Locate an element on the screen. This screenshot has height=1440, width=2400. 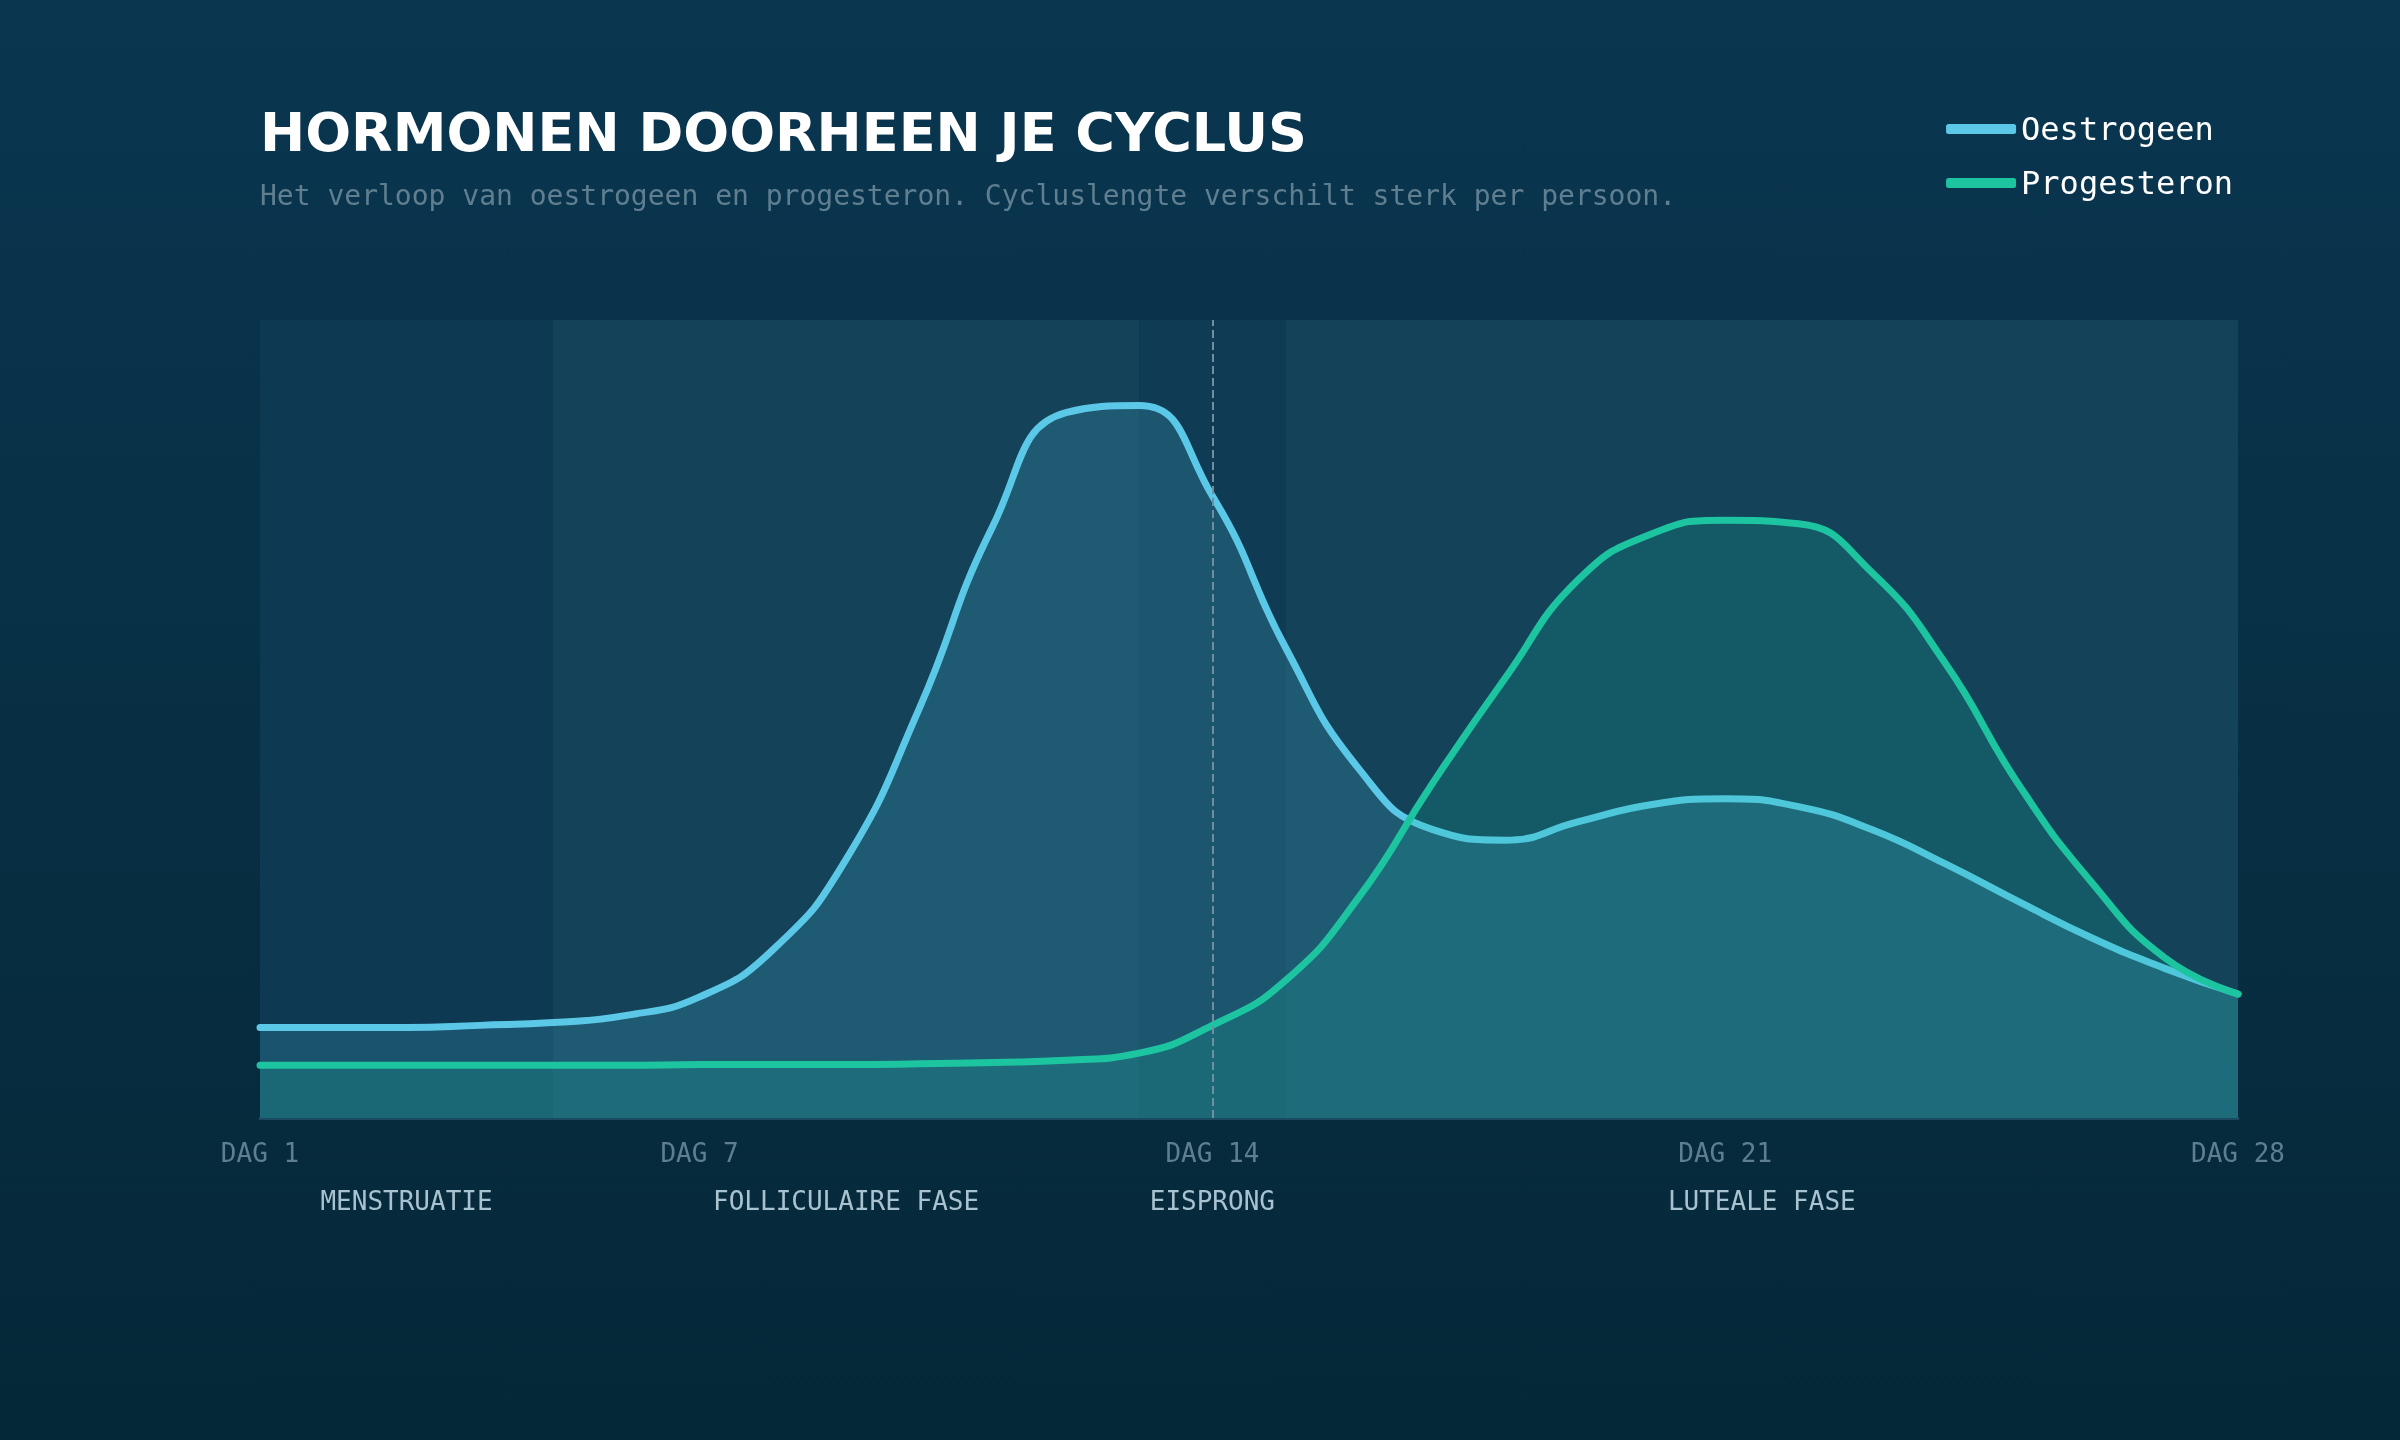
text: LUTEALE FASE is located at coordinates (1761, 1201).